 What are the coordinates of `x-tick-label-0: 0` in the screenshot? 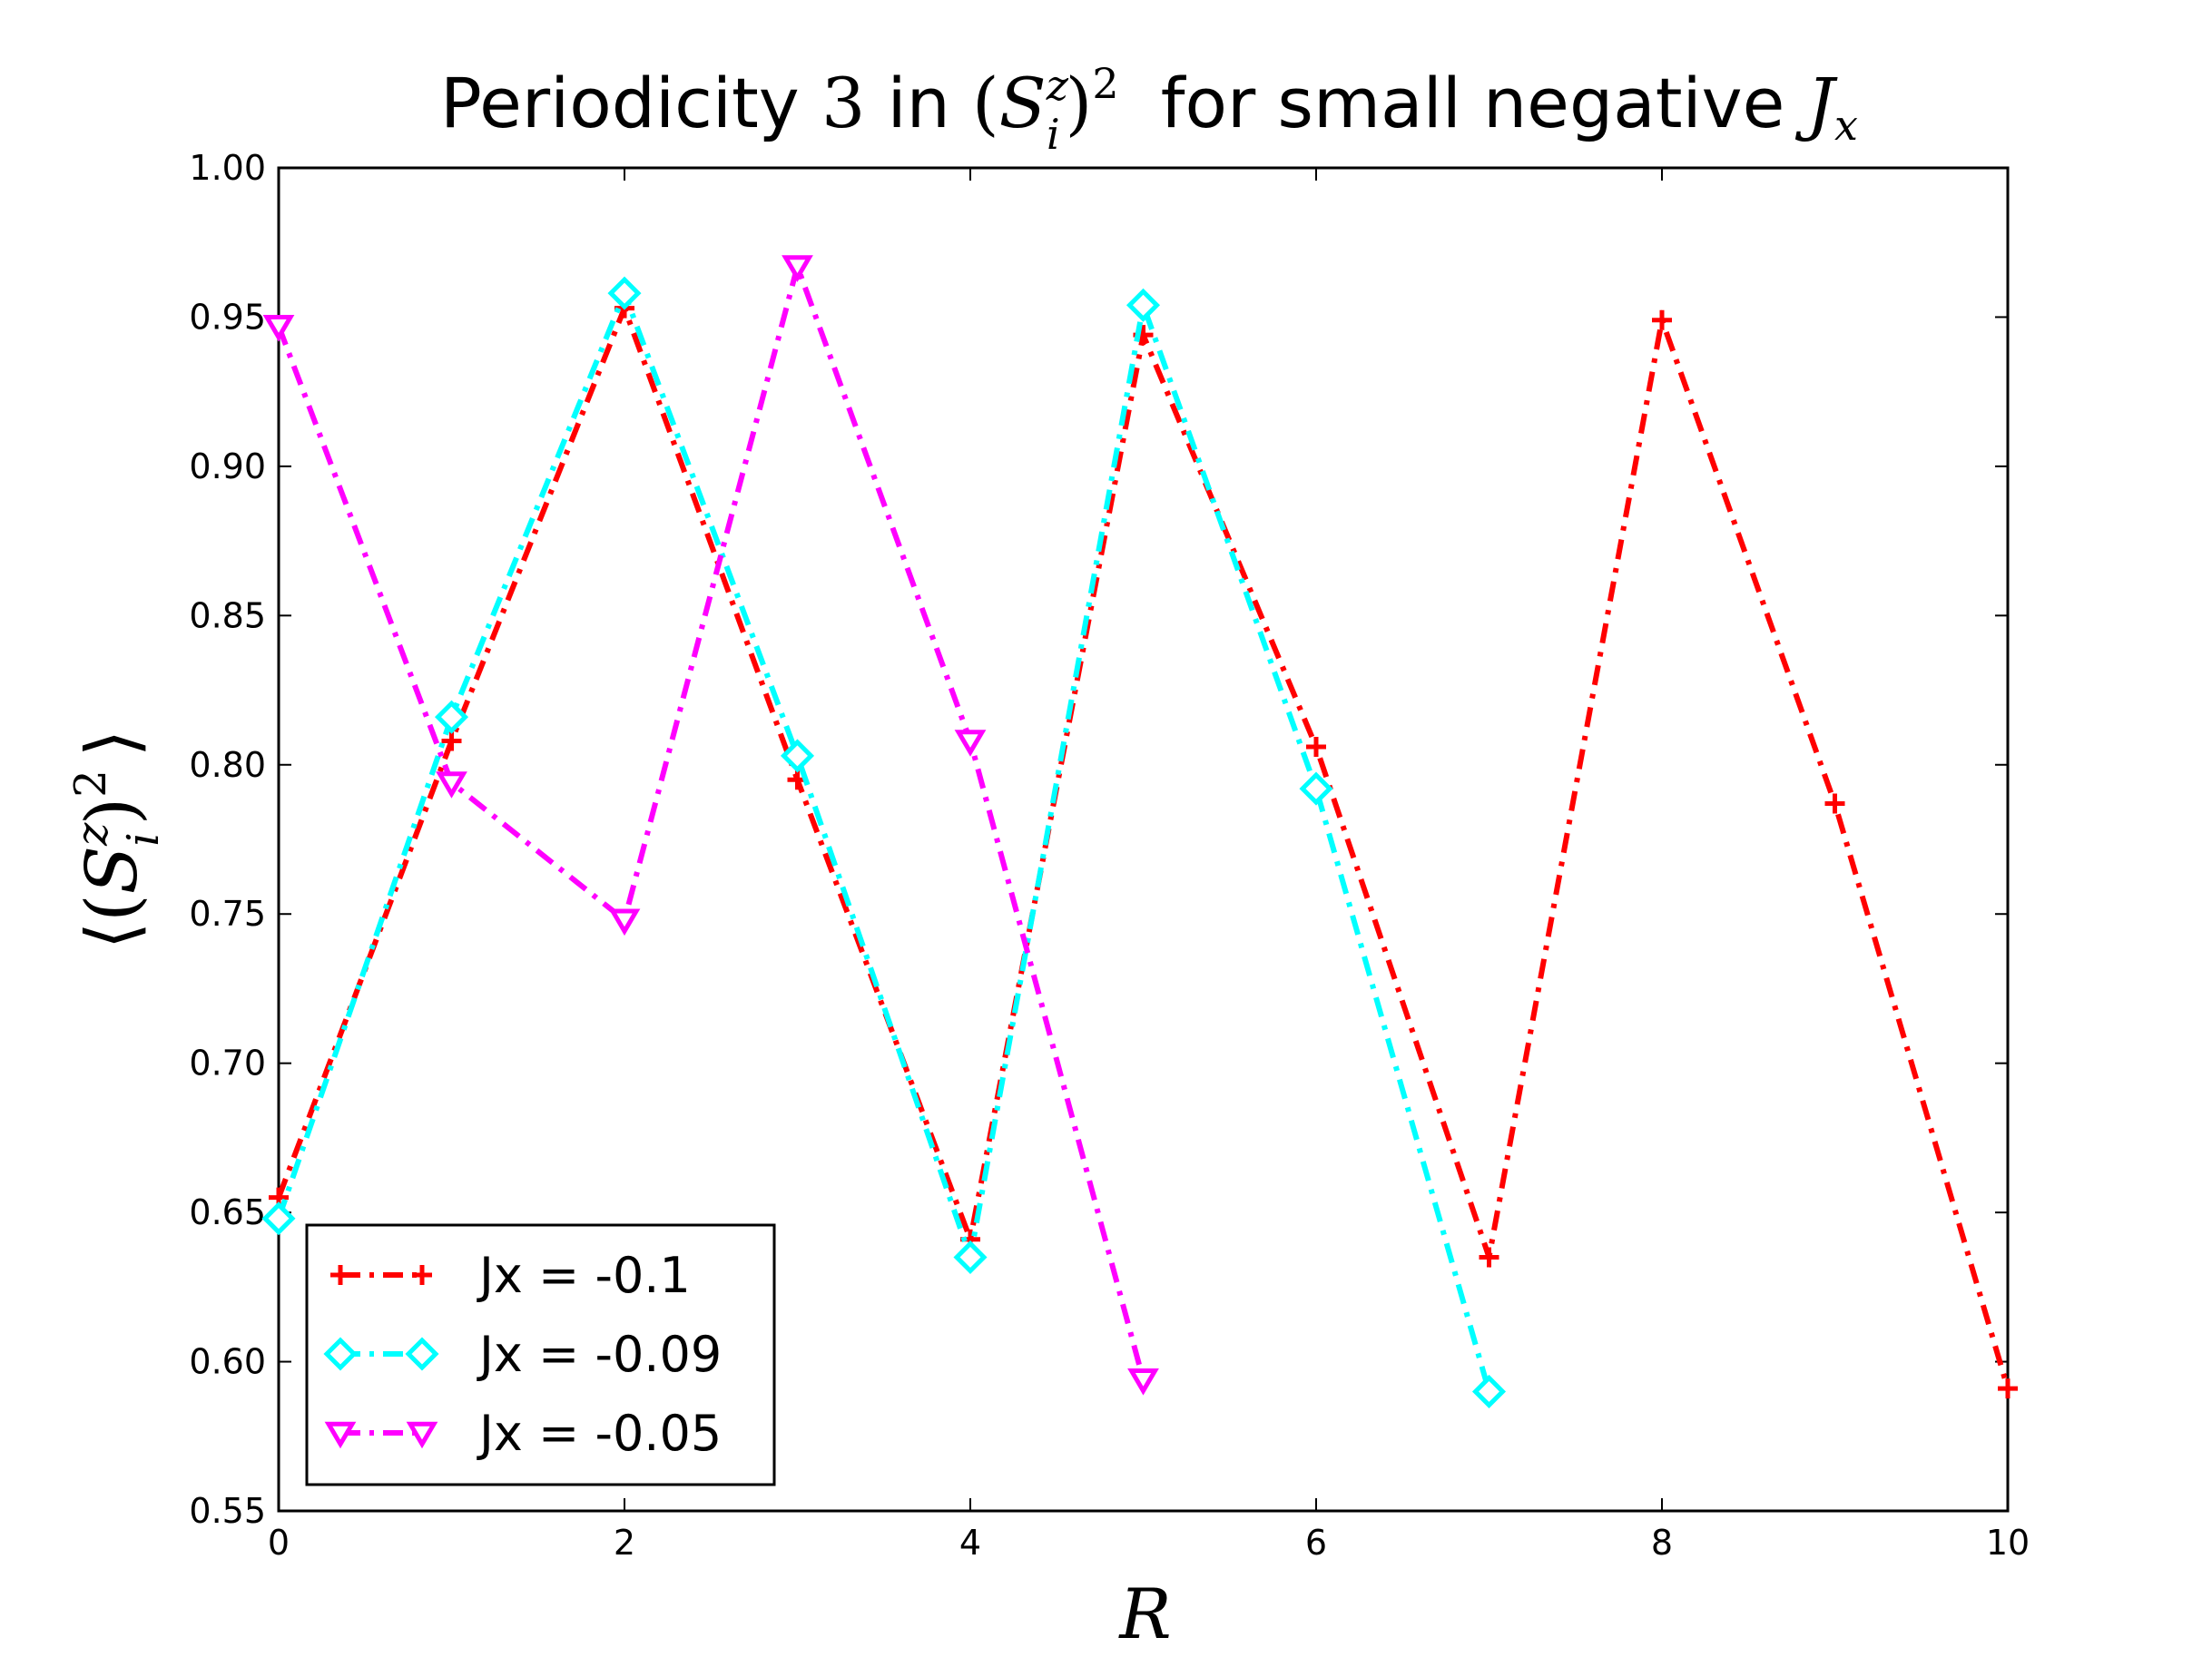 It's located at (279, 1543).